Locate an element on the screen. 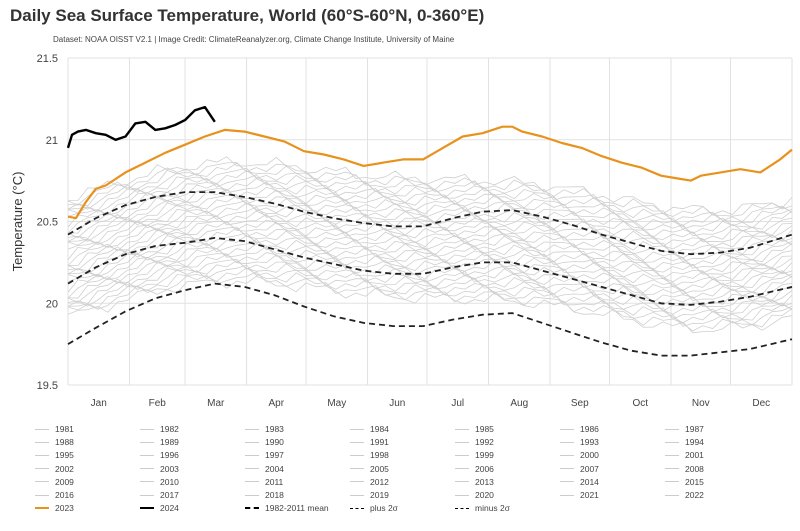  legend-item: 2006 is located at coordinates (474, 469).